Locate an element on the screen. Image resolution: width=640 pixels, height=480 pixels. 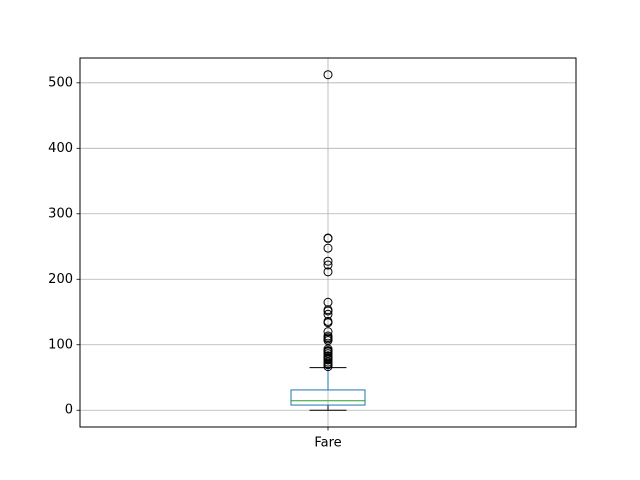
box-element is located at coordinates (328, 389).